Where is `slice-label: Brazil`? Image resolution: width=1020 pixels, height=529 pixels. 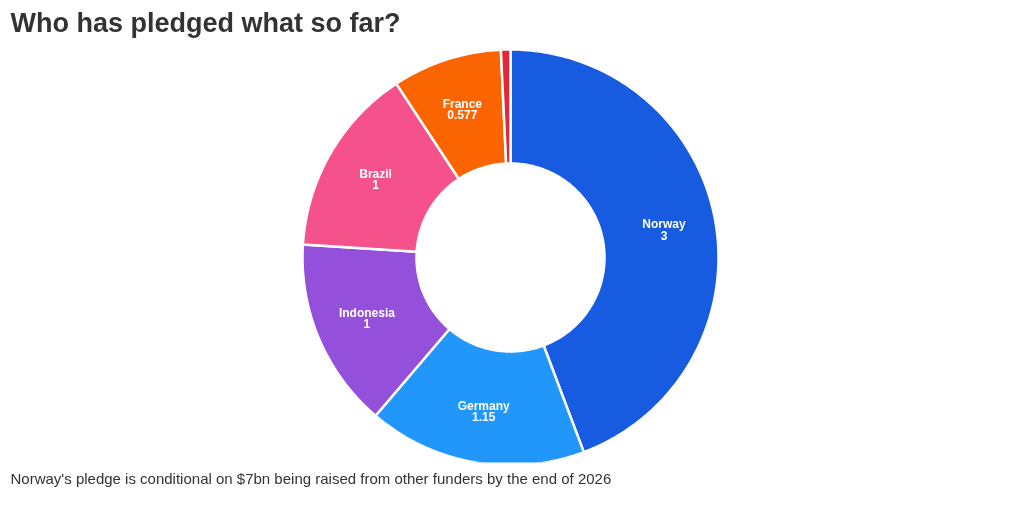
slice-label: Brazil is located at coordinates (375, 173).